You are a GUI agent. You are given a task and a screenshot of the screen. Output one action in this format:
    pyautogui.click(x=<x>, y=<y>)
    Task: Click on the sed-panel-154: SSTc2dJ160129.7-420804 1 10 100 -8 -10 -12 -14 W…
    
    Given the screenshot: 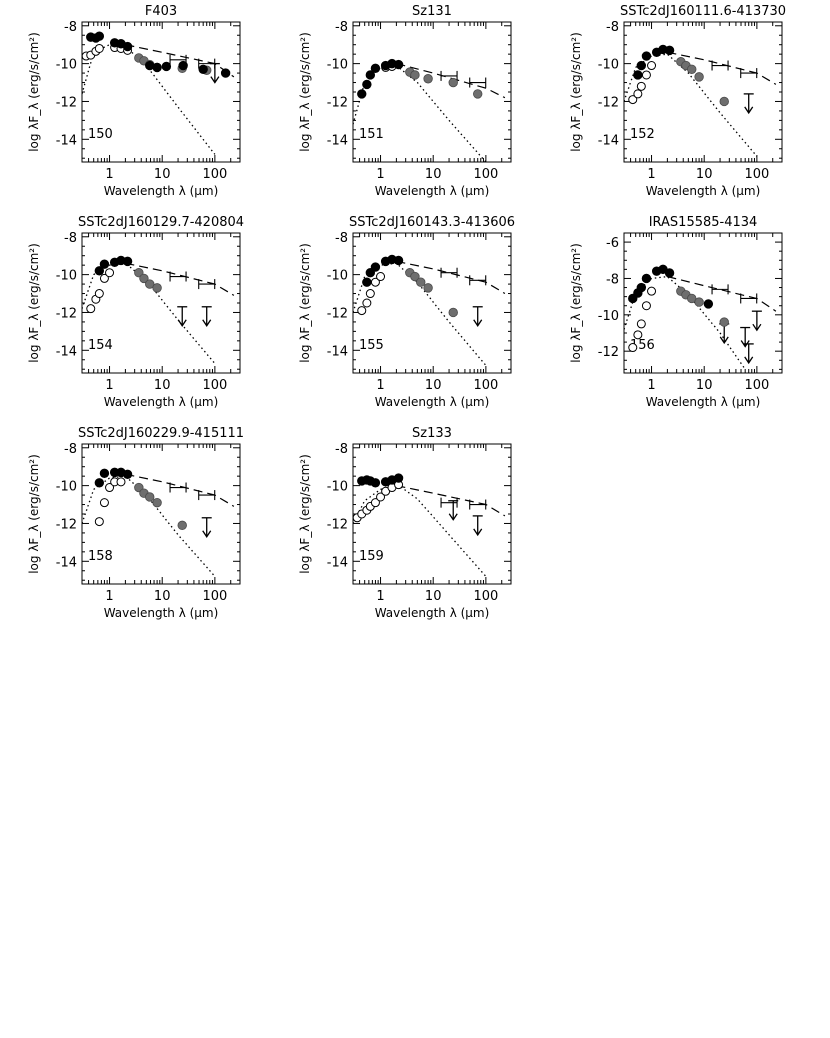 What is the action you would take?
    pyautogui.click(x=135, y=312)
    